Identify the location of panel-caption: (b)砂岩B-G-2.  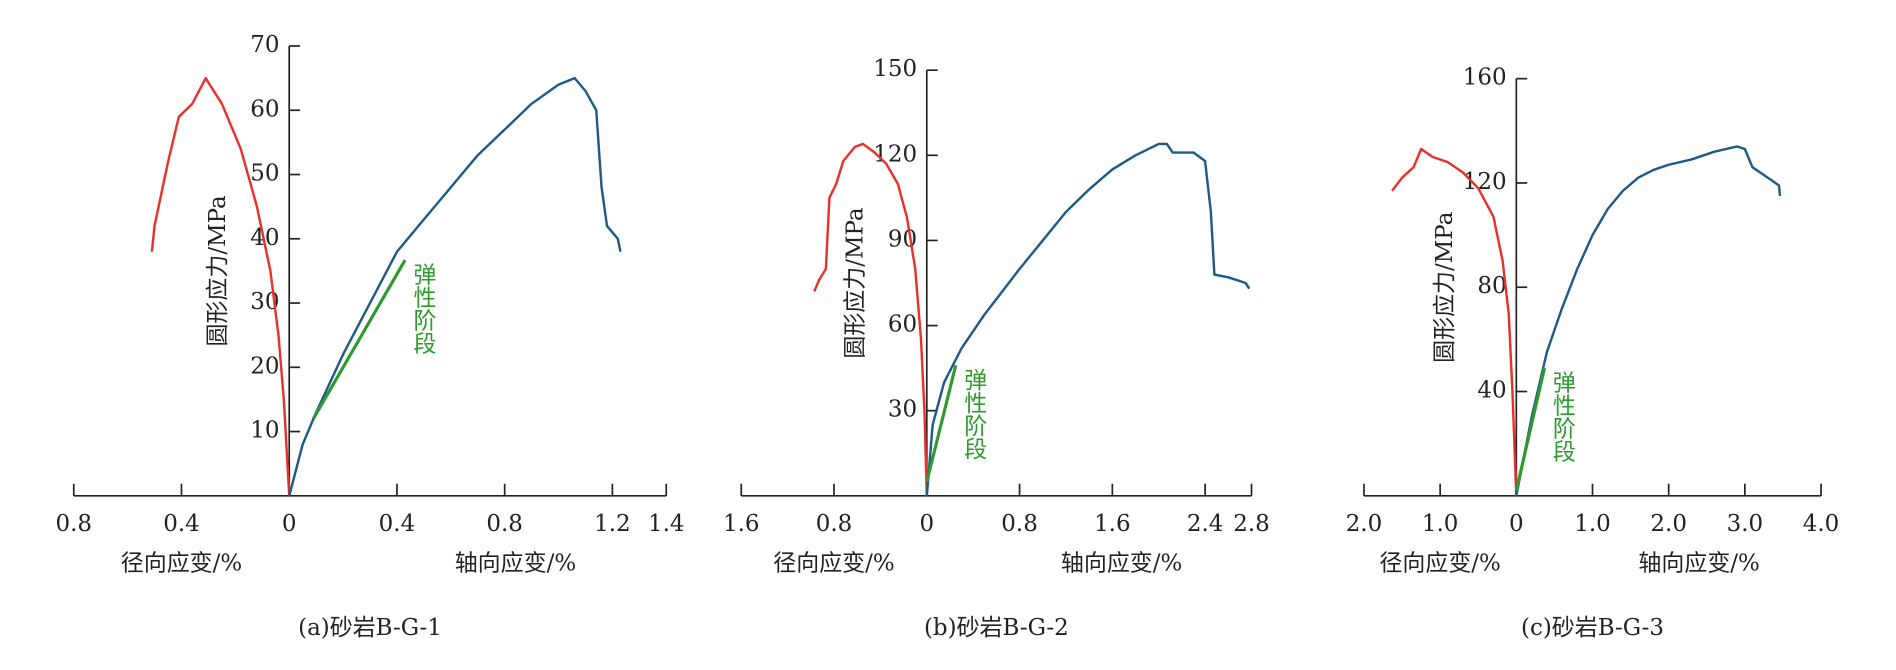
(996, 628).